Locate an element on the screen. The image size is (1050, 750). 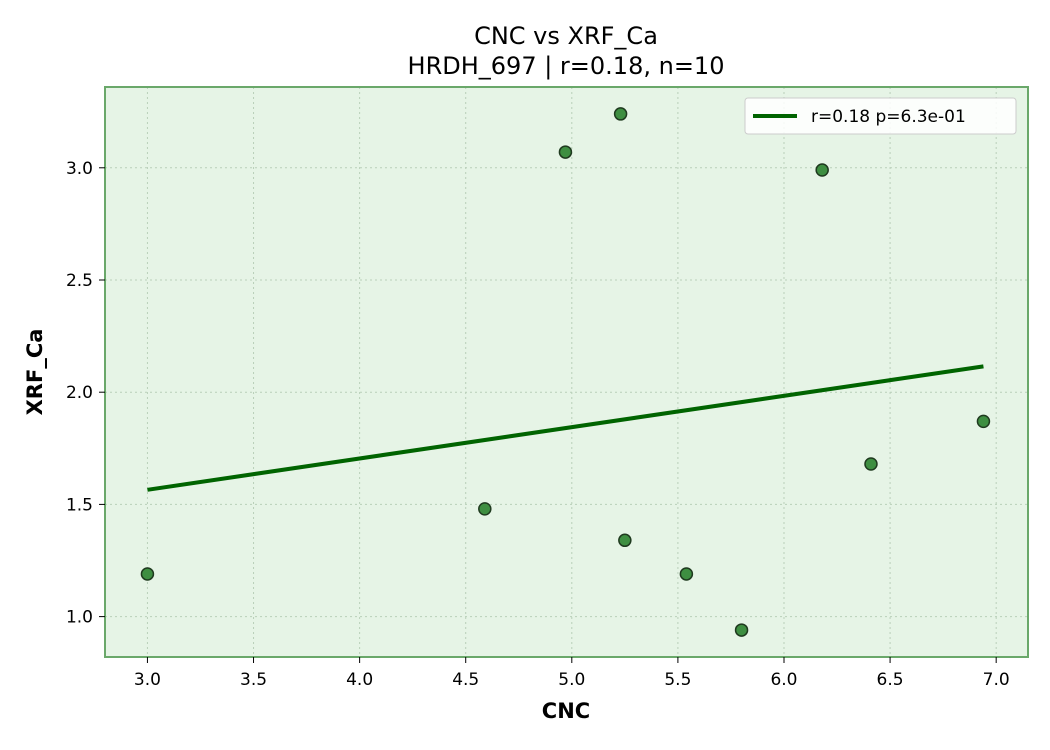
y-axis-ticks: 1.0 1.5 2.0 2.5 3.0 is located at coordinates (85, 393).